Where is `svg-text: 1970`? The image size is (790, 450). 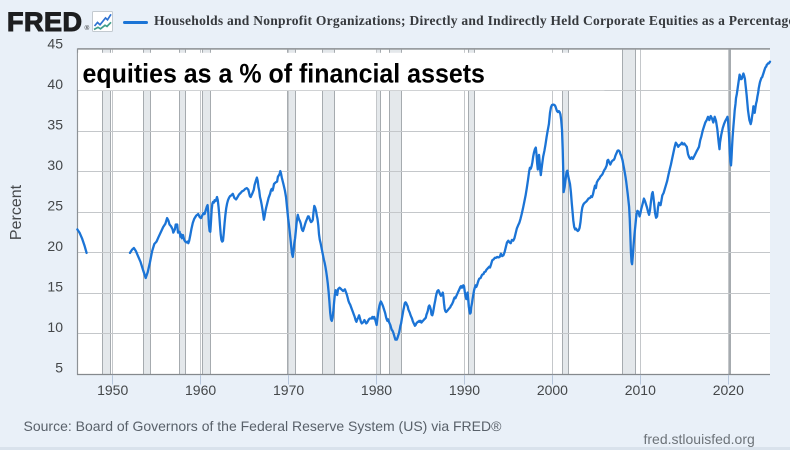 svg-text: 1970 is located at coordinates (288, 390).